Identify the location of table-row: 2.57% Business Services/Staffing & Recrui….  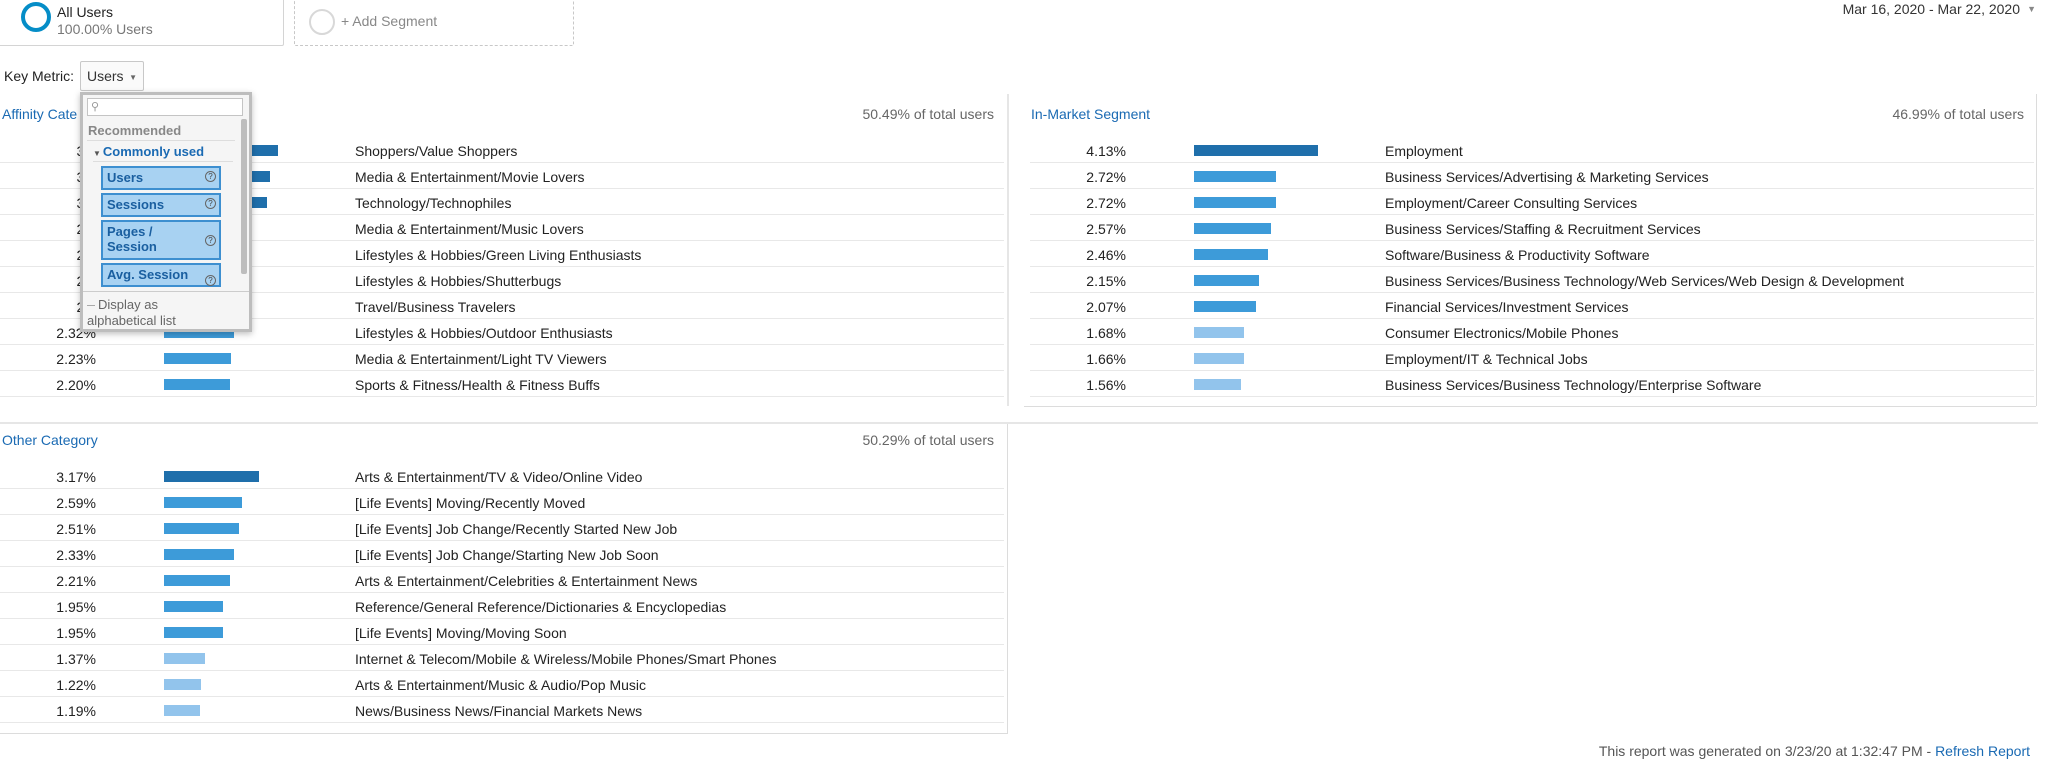
(1532, 228).